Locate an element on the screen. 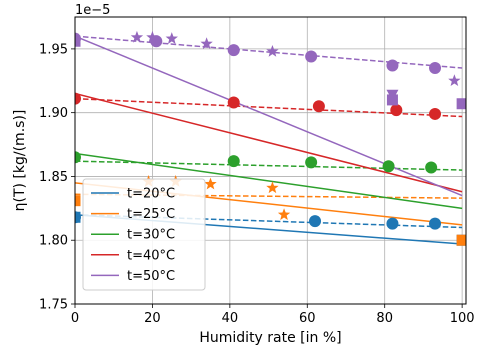  x-tick-label: 0 is located at coordinates (75, 318).